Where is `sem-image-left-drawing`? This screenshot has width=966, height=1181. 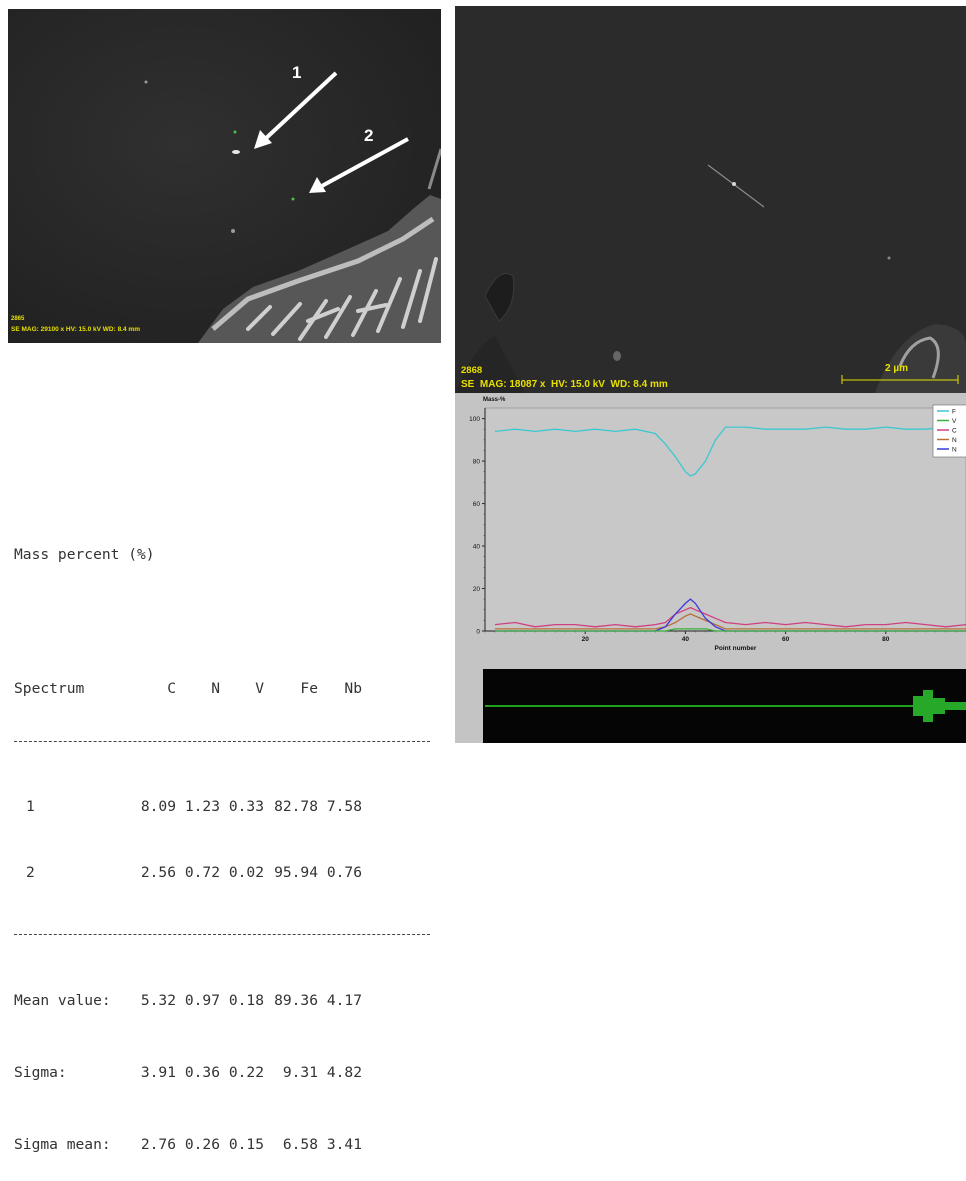 sem-image-left-drawing is located at coordinates (224, 176).